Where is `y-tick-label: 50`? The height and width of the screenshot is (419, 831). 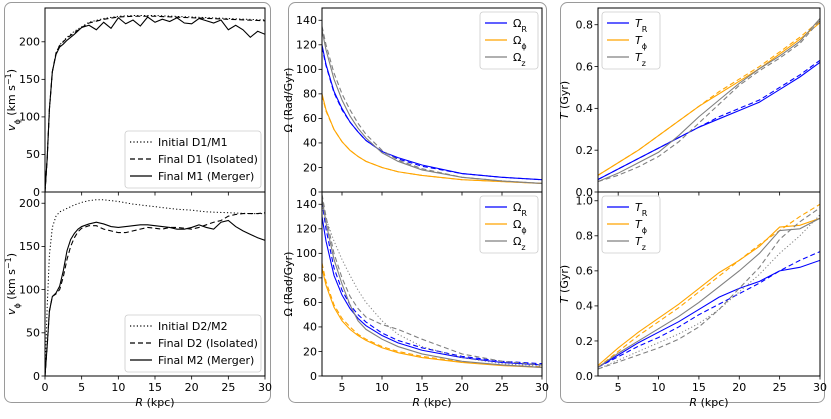 y-tick-label: 50 is located at coordinates (33, 333).